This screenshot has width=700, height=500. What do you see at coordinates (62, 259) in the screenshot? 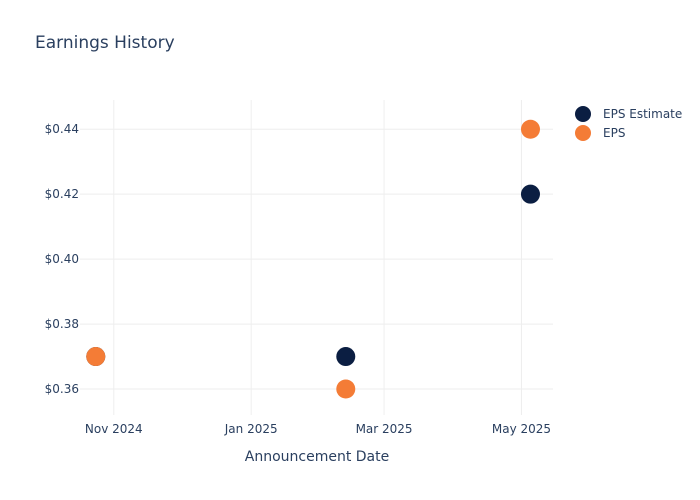
I see `y-tick-label: $0.40` at bounding box center [62, 259].